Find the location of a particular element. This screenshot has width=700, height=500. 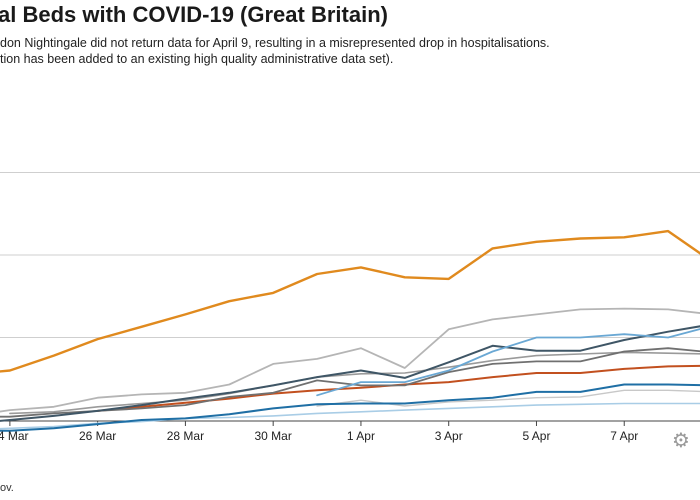

x-tick-label: 7 Apr is located at coordinates (624, 436).